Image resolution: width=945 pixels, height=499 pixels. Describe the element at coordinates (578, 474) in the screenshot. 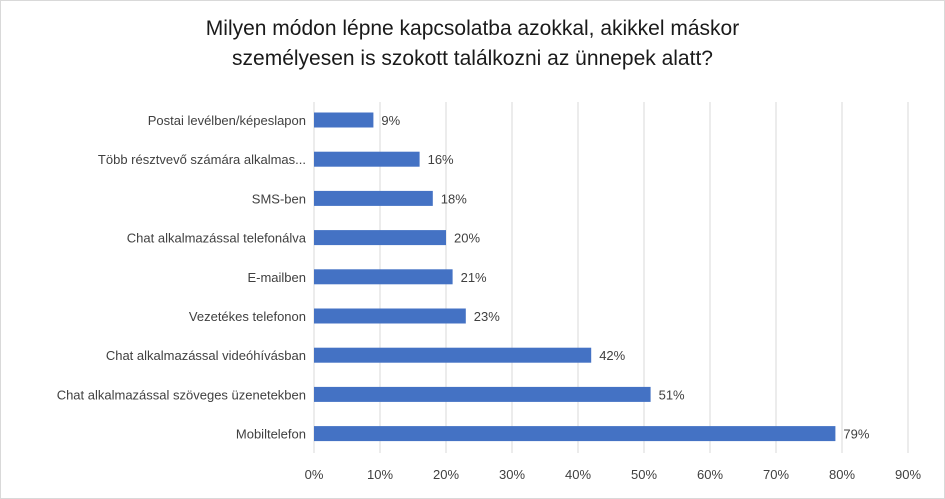

I see `x-tick-label: 40%` at that location.